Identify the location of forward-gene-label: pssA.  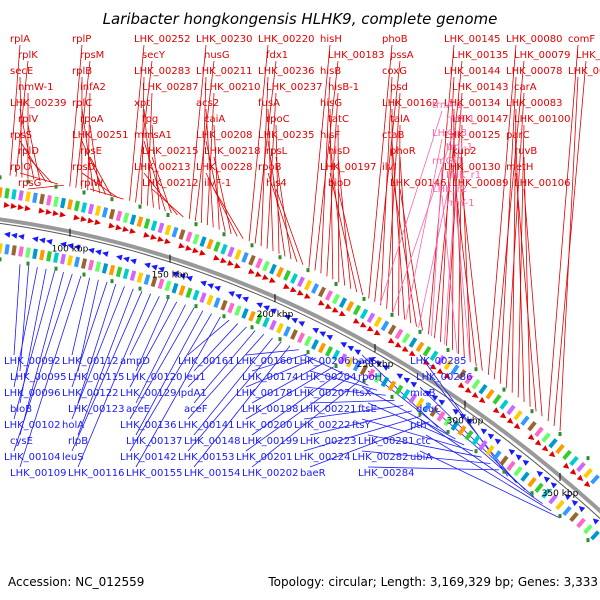
(402, 55).